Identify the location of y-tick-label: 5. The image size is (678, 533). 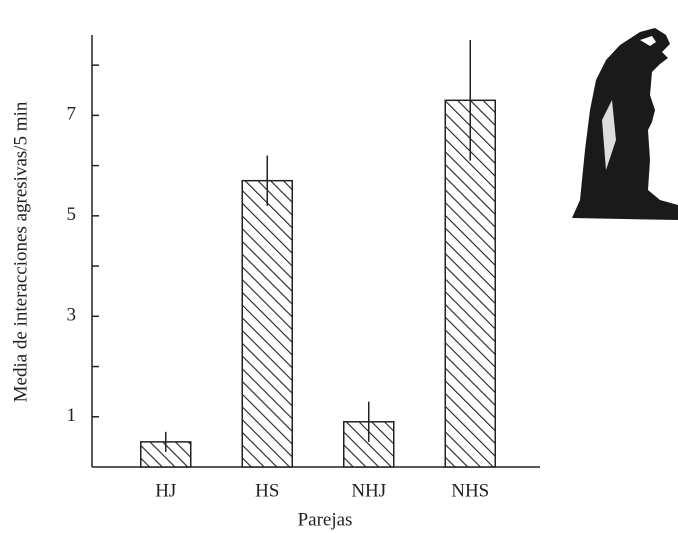
(72, 214).